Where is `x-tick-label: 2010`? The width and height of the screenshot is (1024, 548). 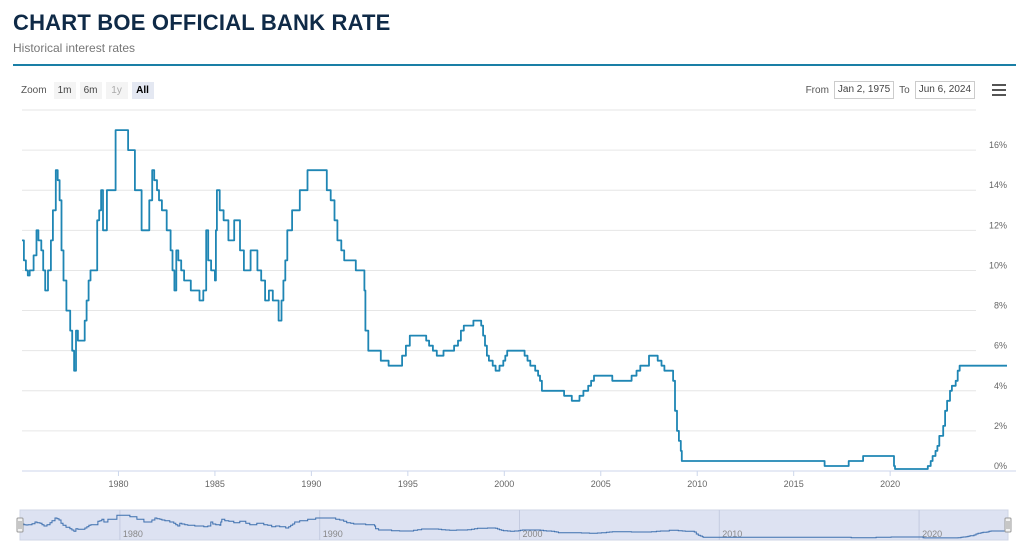 x-tick-label: 2010 is located at coordinates (697, 484).